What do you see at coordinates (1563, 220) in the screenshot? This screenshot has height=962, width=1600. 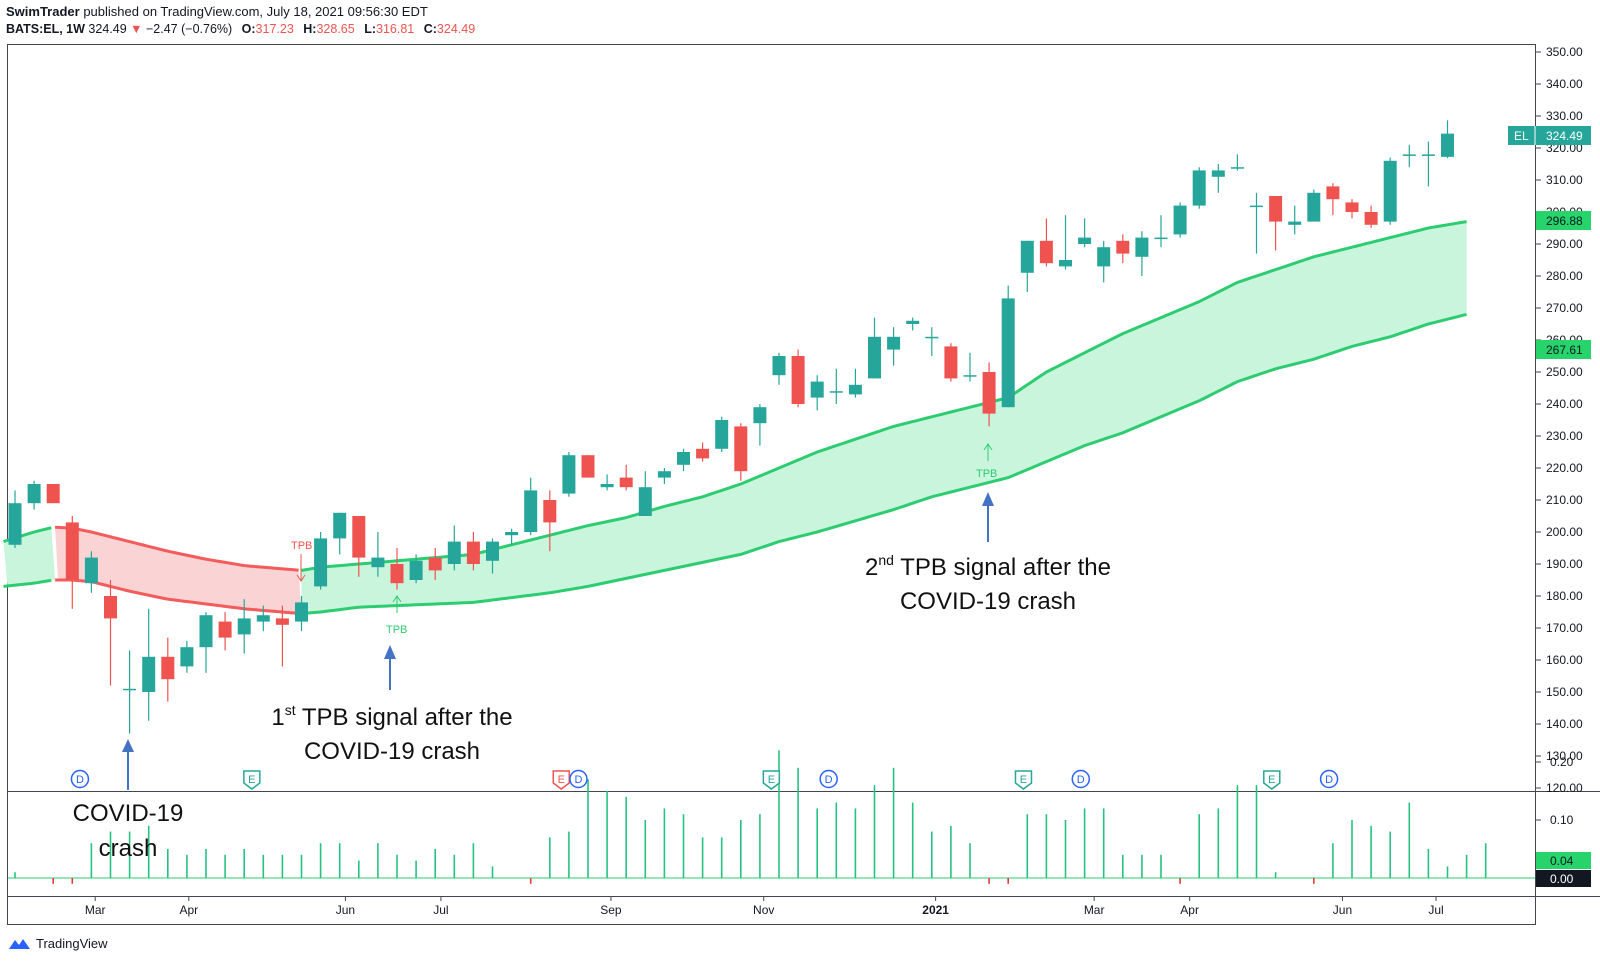 I see `ema-fast-tag: 296.88` at bounding box center [1563, 220].